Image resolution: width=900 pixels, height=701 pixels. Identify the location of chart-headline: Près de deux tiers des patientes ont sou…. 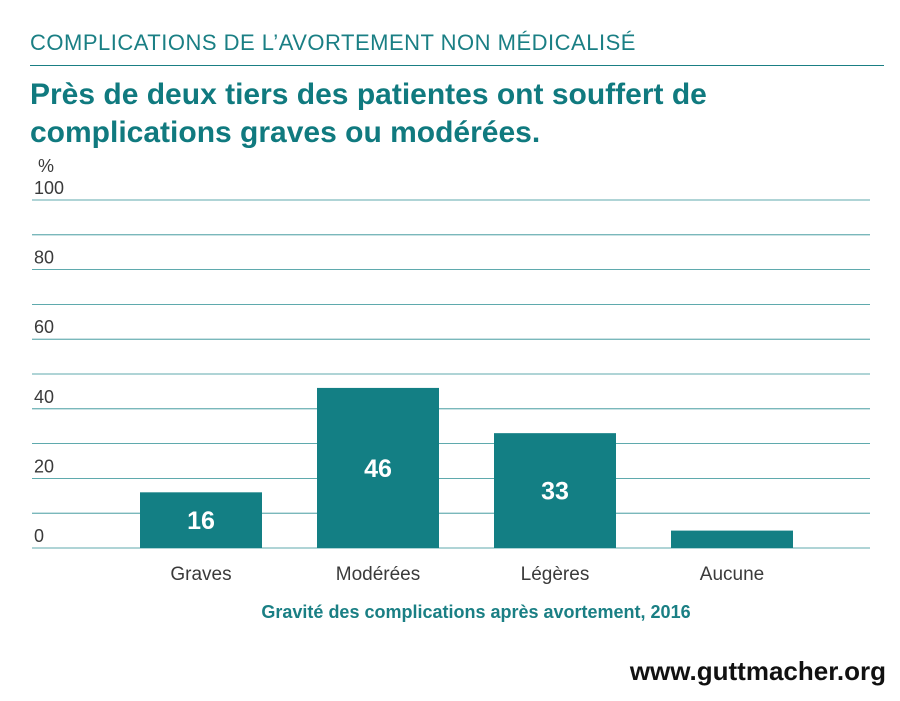
(368, 113).